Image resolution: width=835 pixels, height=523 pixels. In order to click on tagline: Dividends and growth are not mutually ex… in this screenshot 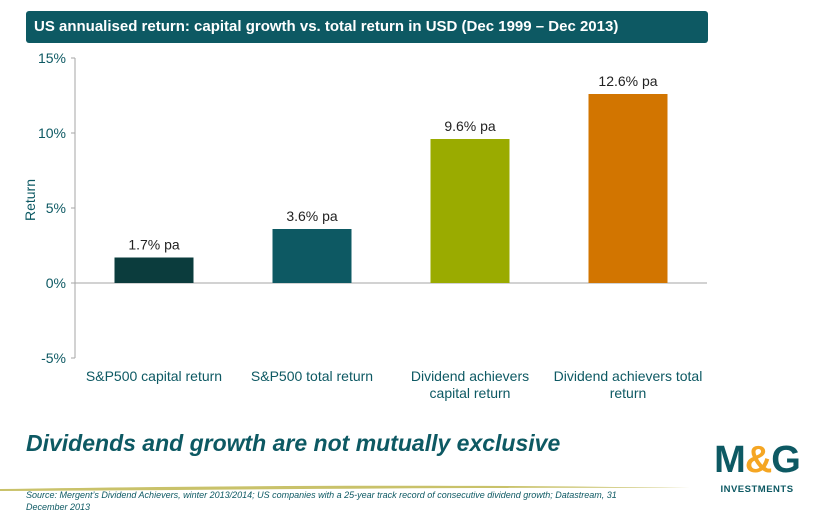, I will do `click(293, 443)`.